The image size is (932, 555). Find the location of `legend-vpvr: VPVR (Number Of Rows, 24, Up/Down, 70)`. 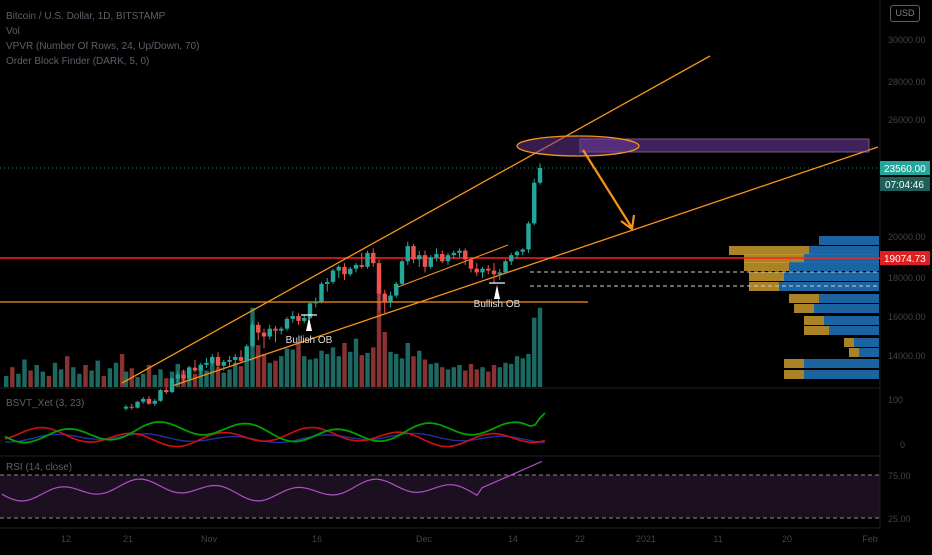

legend-vpvr: VPVR (Number Of Rows, 24, Up/Down, 70) is located at coordinates (103, 46).